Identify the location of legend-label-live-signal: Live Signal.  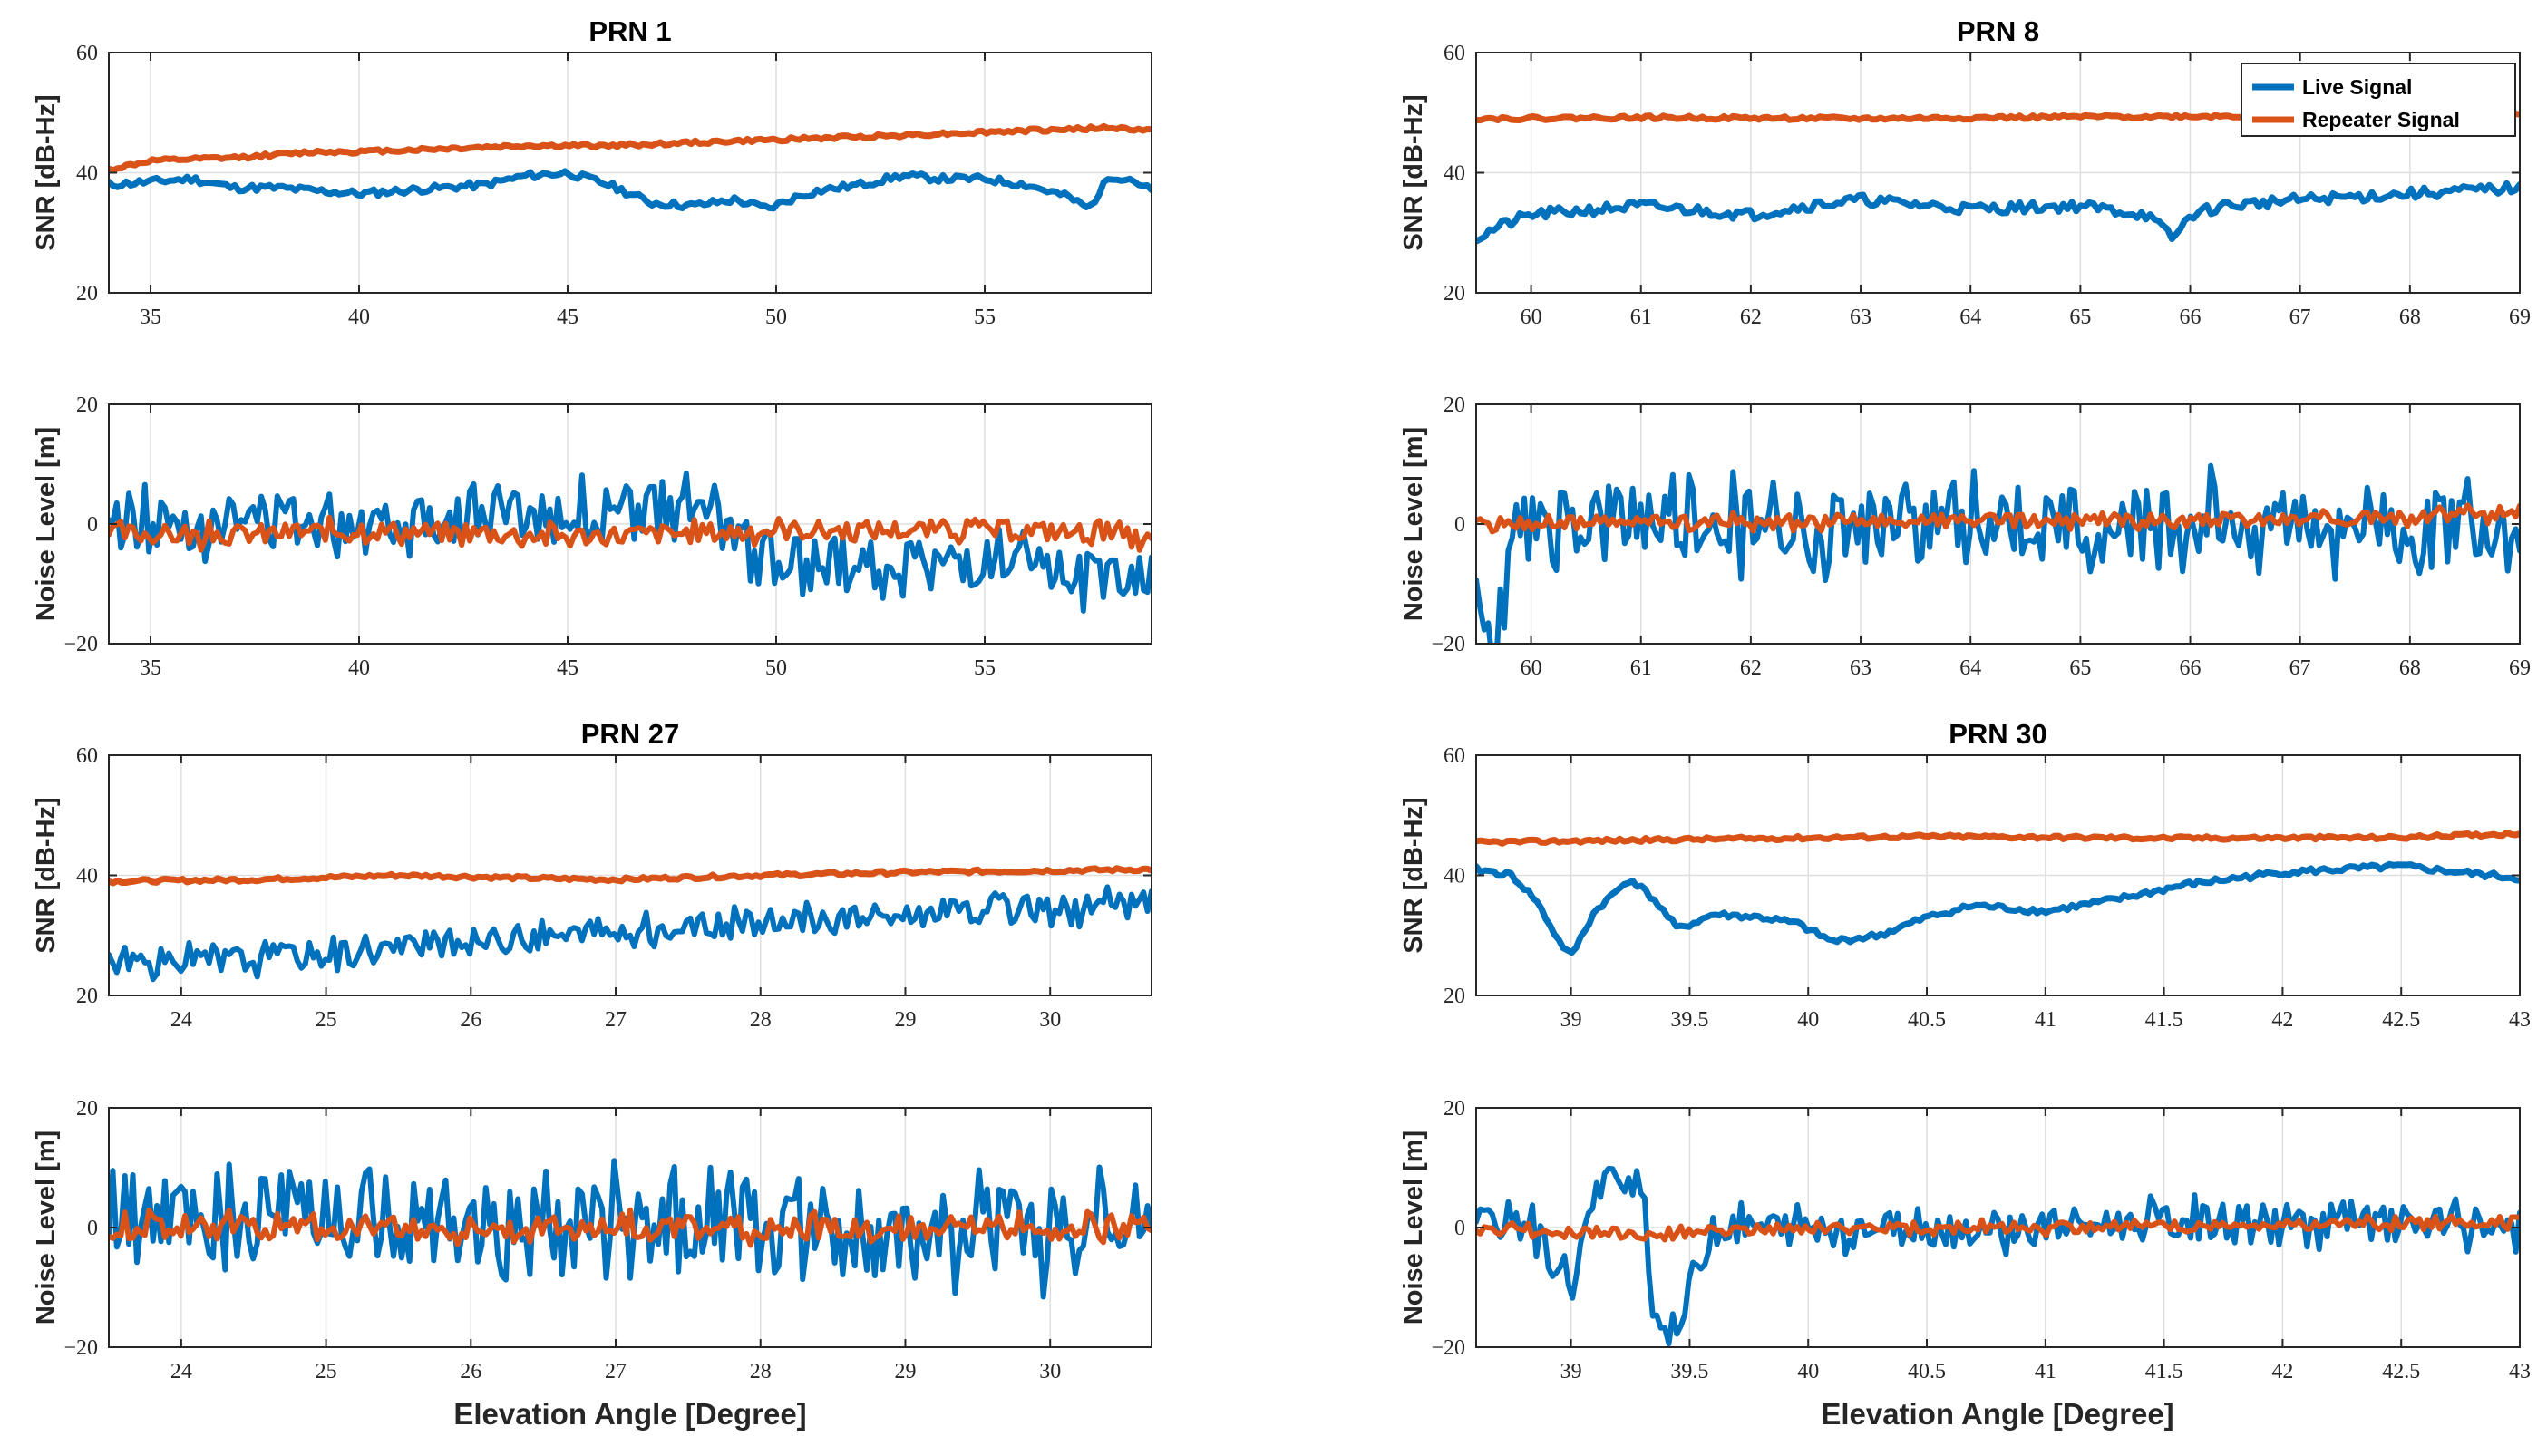
(2357, 87).